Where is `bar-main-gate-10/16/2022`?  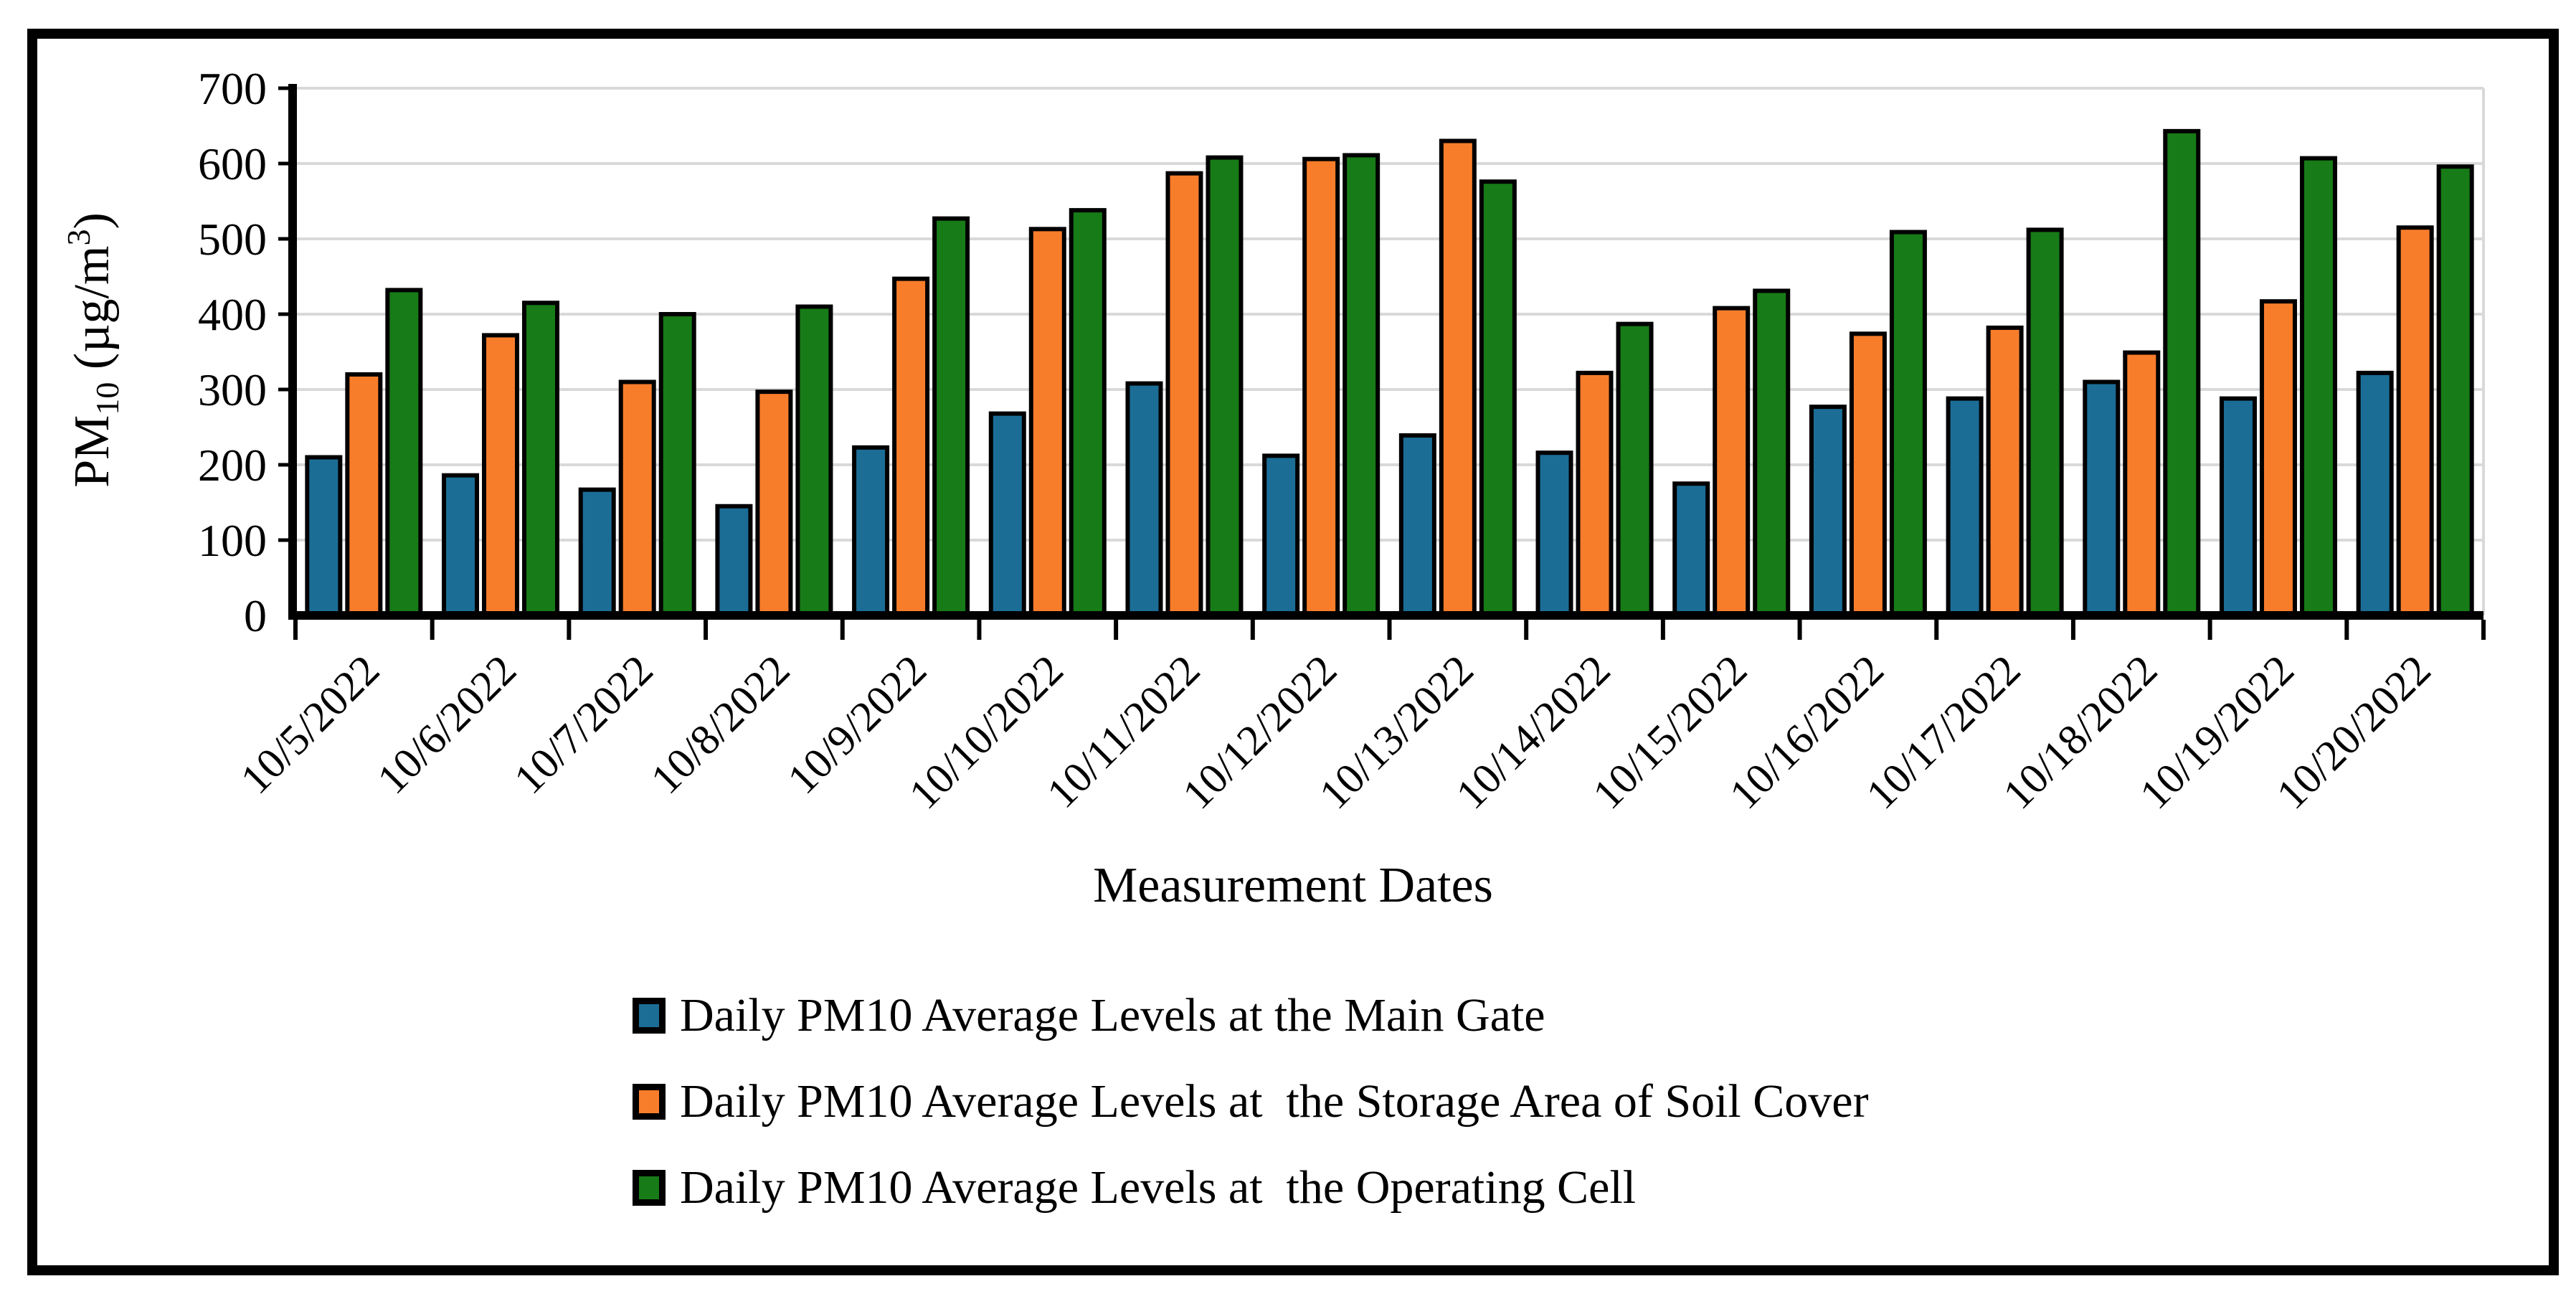 bar-main-gate-10/16/2022 is located at coordinates (1828, 511).